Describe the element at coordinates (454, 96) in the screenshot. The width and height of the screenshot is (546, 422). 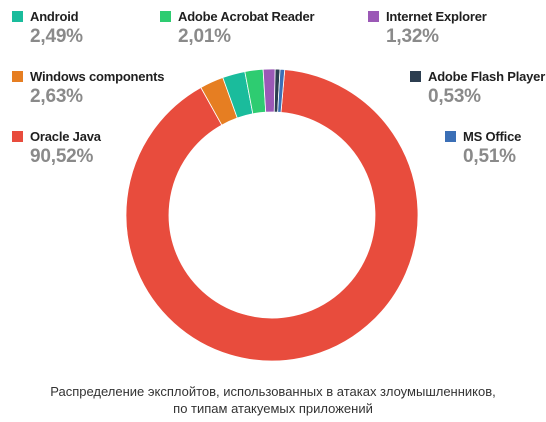
I see `legend-value-adobe-flash-player: 0,53%` at that location.